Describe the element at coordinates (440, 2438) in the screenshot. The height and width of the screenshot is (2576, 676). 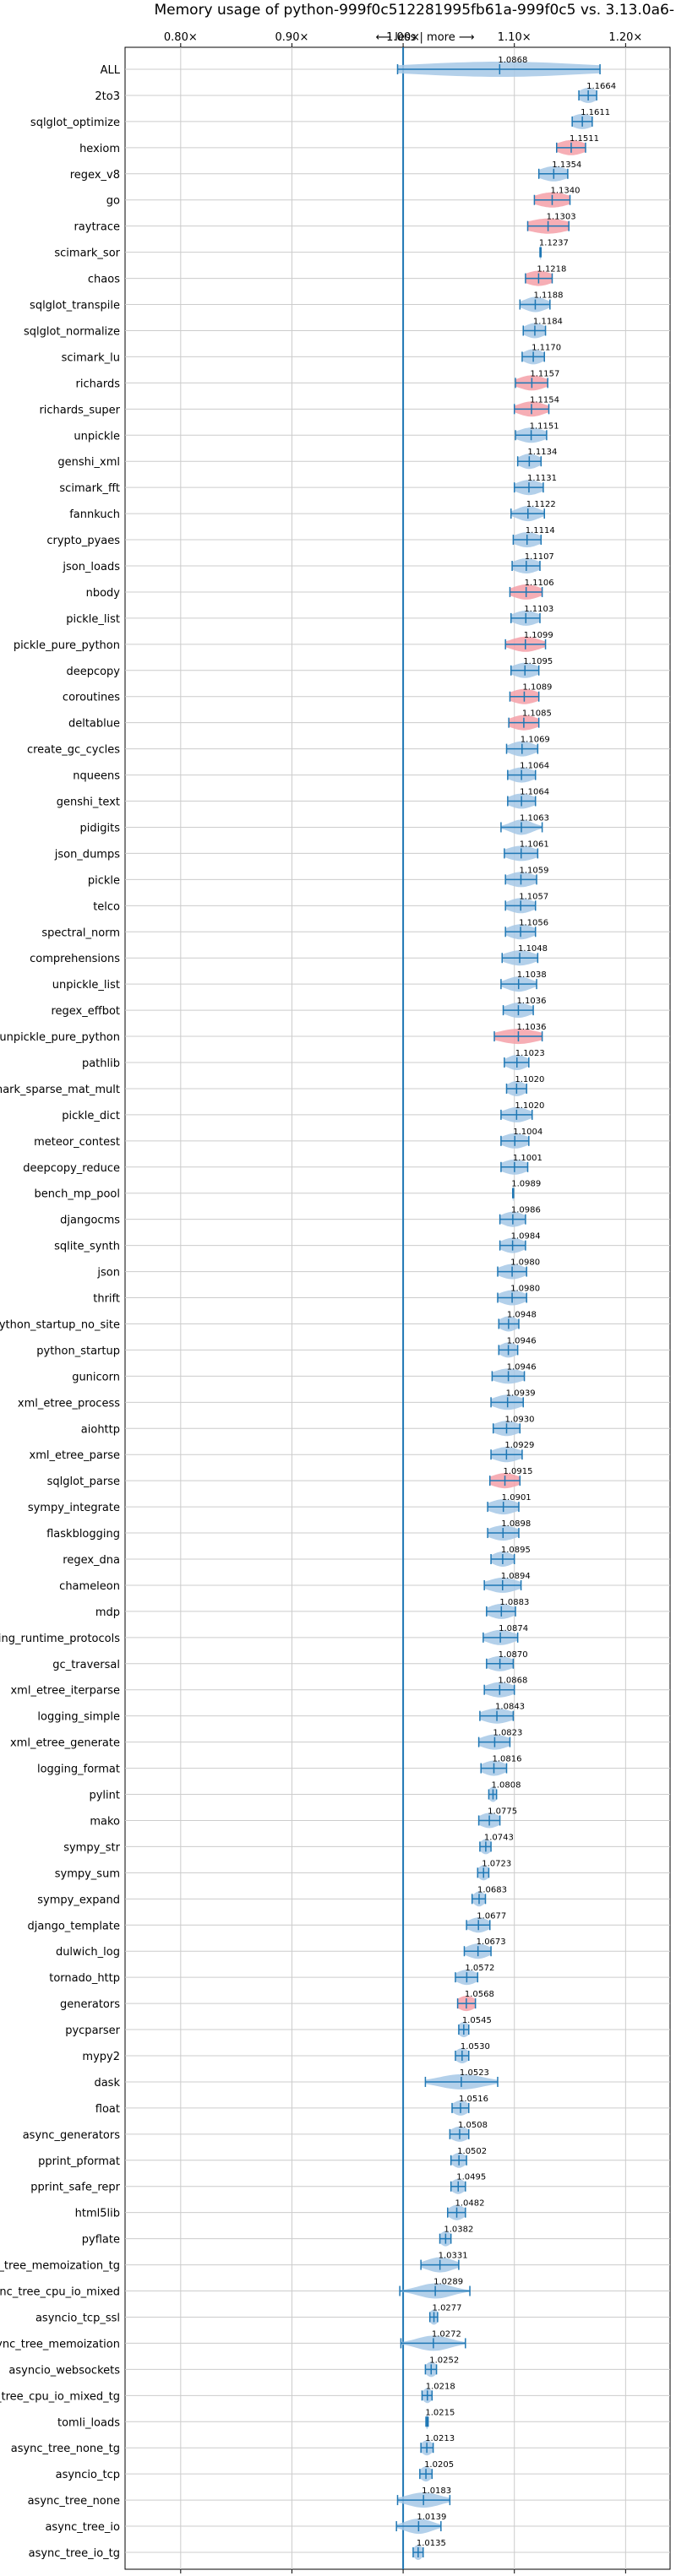
I see `value-label-async_tree_none_tg: 1.0213` at that location.